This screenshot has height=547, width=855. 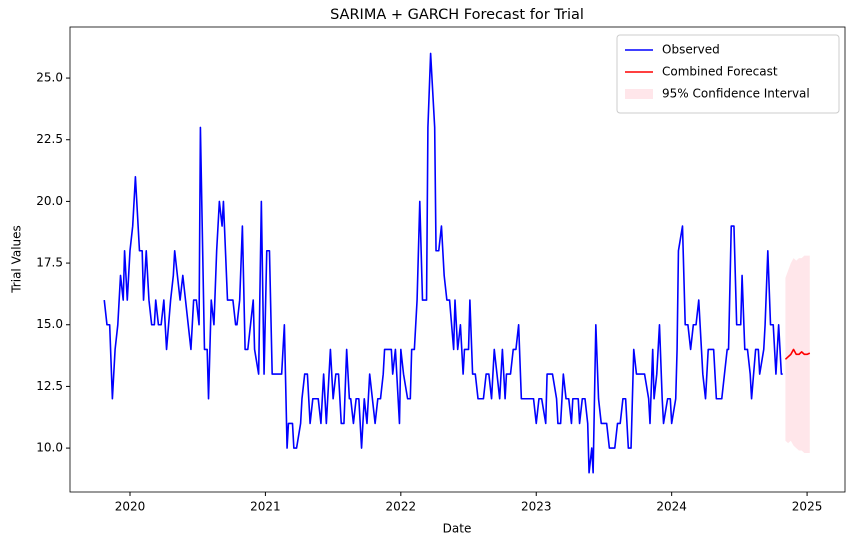 I want to click on x-tick-label: 2022, so click(x=401, y=507).